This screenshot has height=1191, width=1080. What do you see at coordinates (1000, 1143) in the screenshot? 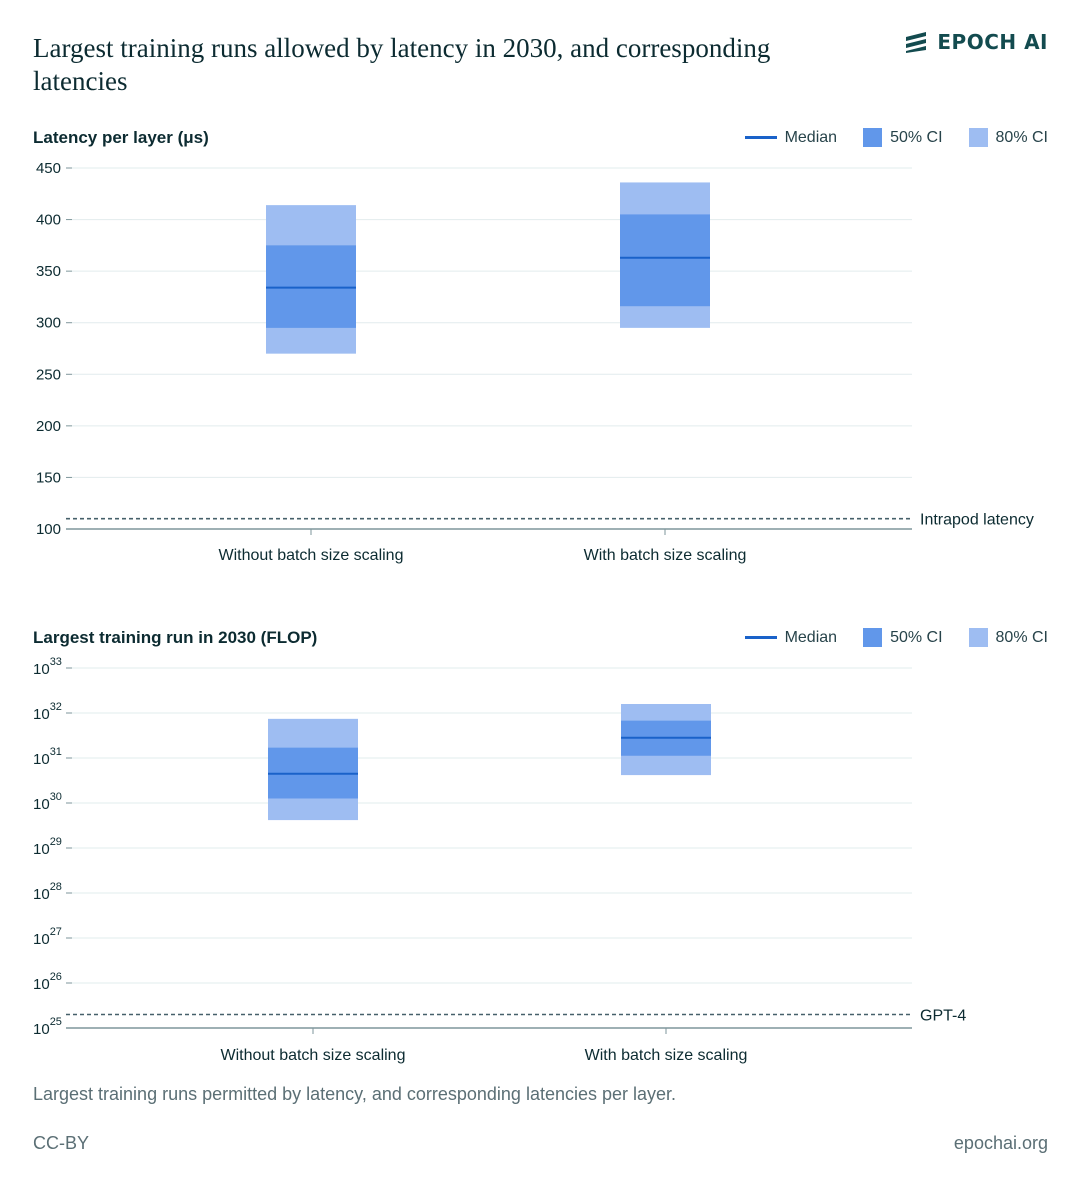
I see `site-link: epochai.org` at bounding box center [1000, 1143].